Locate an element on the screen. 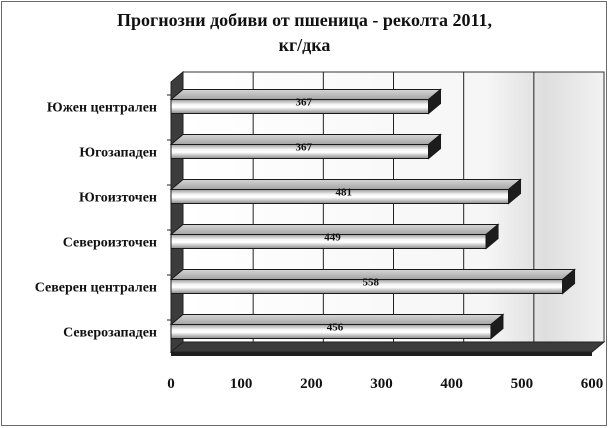 This screenshot has width=609, height=428. bar: 558 is located at coordinates (372, 281).